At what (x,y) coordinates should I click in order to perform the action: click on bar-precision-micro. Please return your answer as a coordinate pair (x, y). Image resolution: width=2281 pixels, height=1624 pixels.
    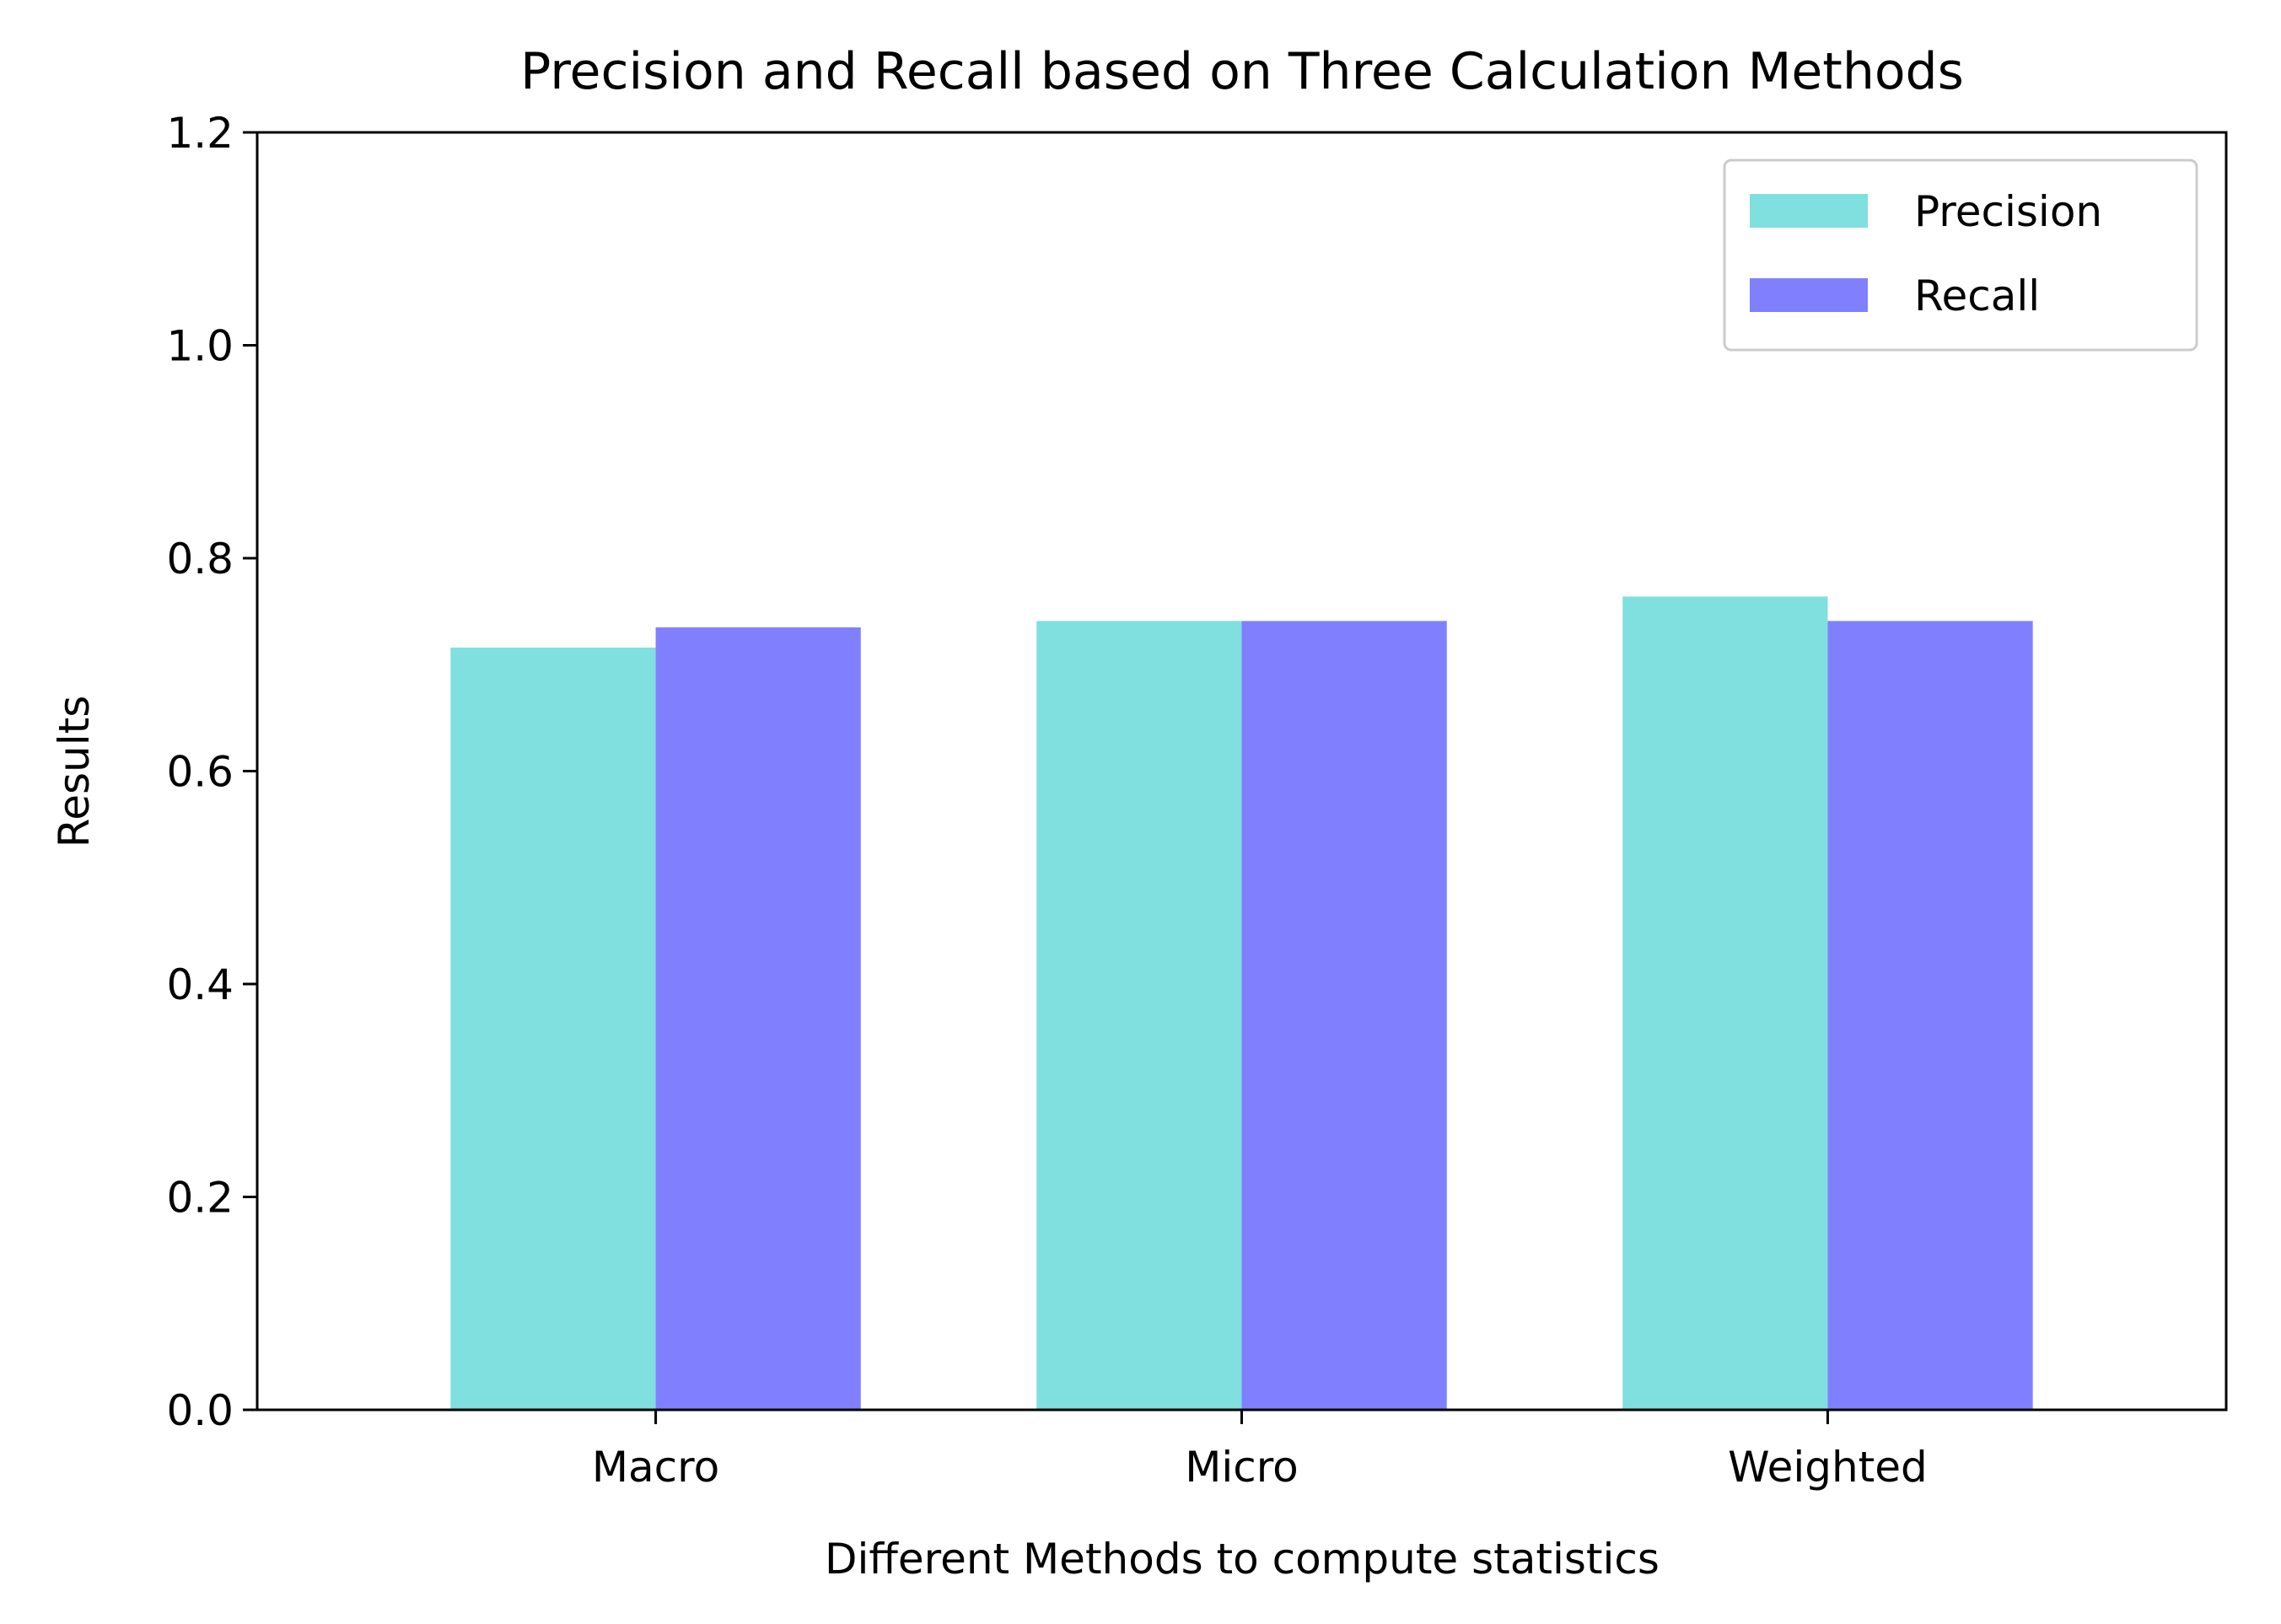
    Looking at the image, I should click on (1139, 1016).